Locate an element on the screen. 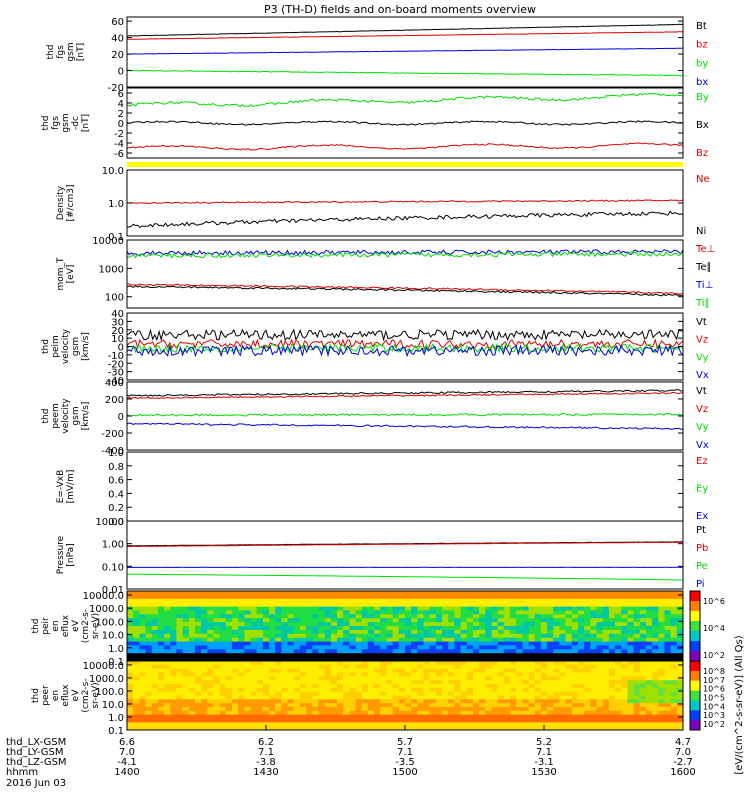  legend-label: Ti∥ is located at coordinates (702, 303).